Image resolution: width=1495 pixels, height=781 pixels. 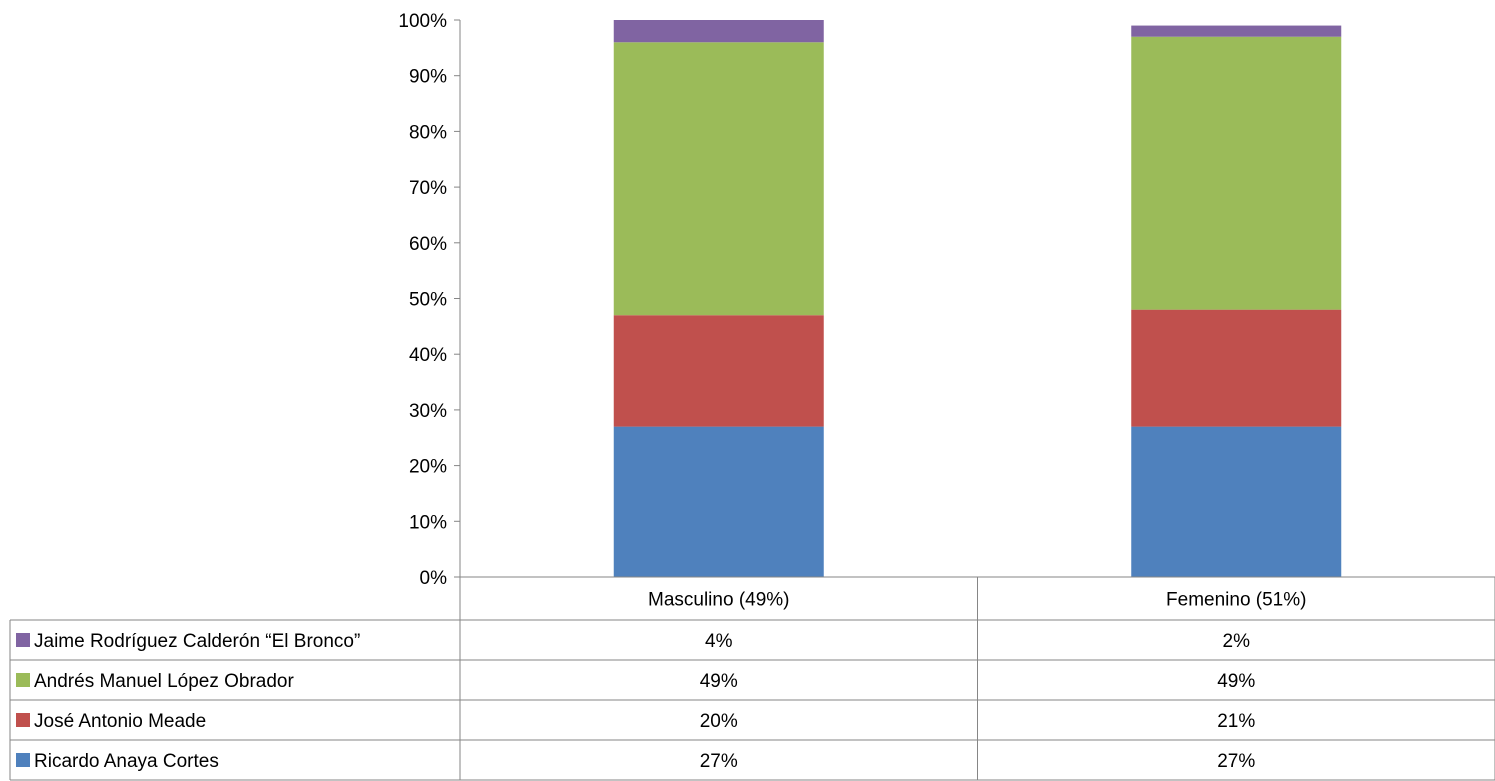 I want to click on data-label: 4%, so click(x=719, y=641).